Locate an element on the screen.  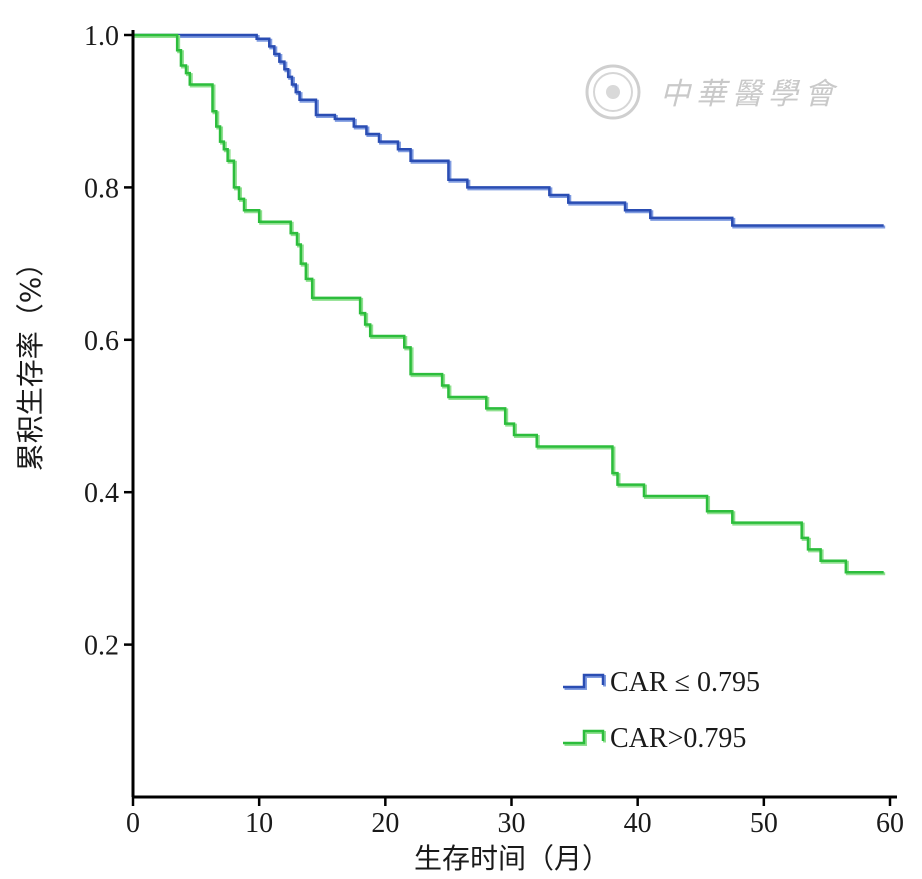
y-tick-label: 0.8 is located at coordinates (101, 188).